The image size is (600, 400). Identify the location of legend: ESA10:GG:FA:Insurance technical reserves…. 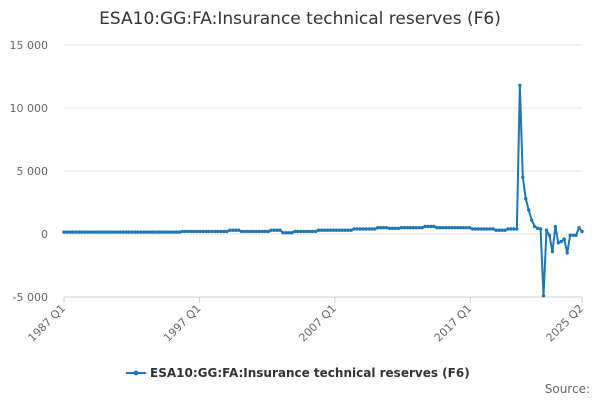
(298, 373).